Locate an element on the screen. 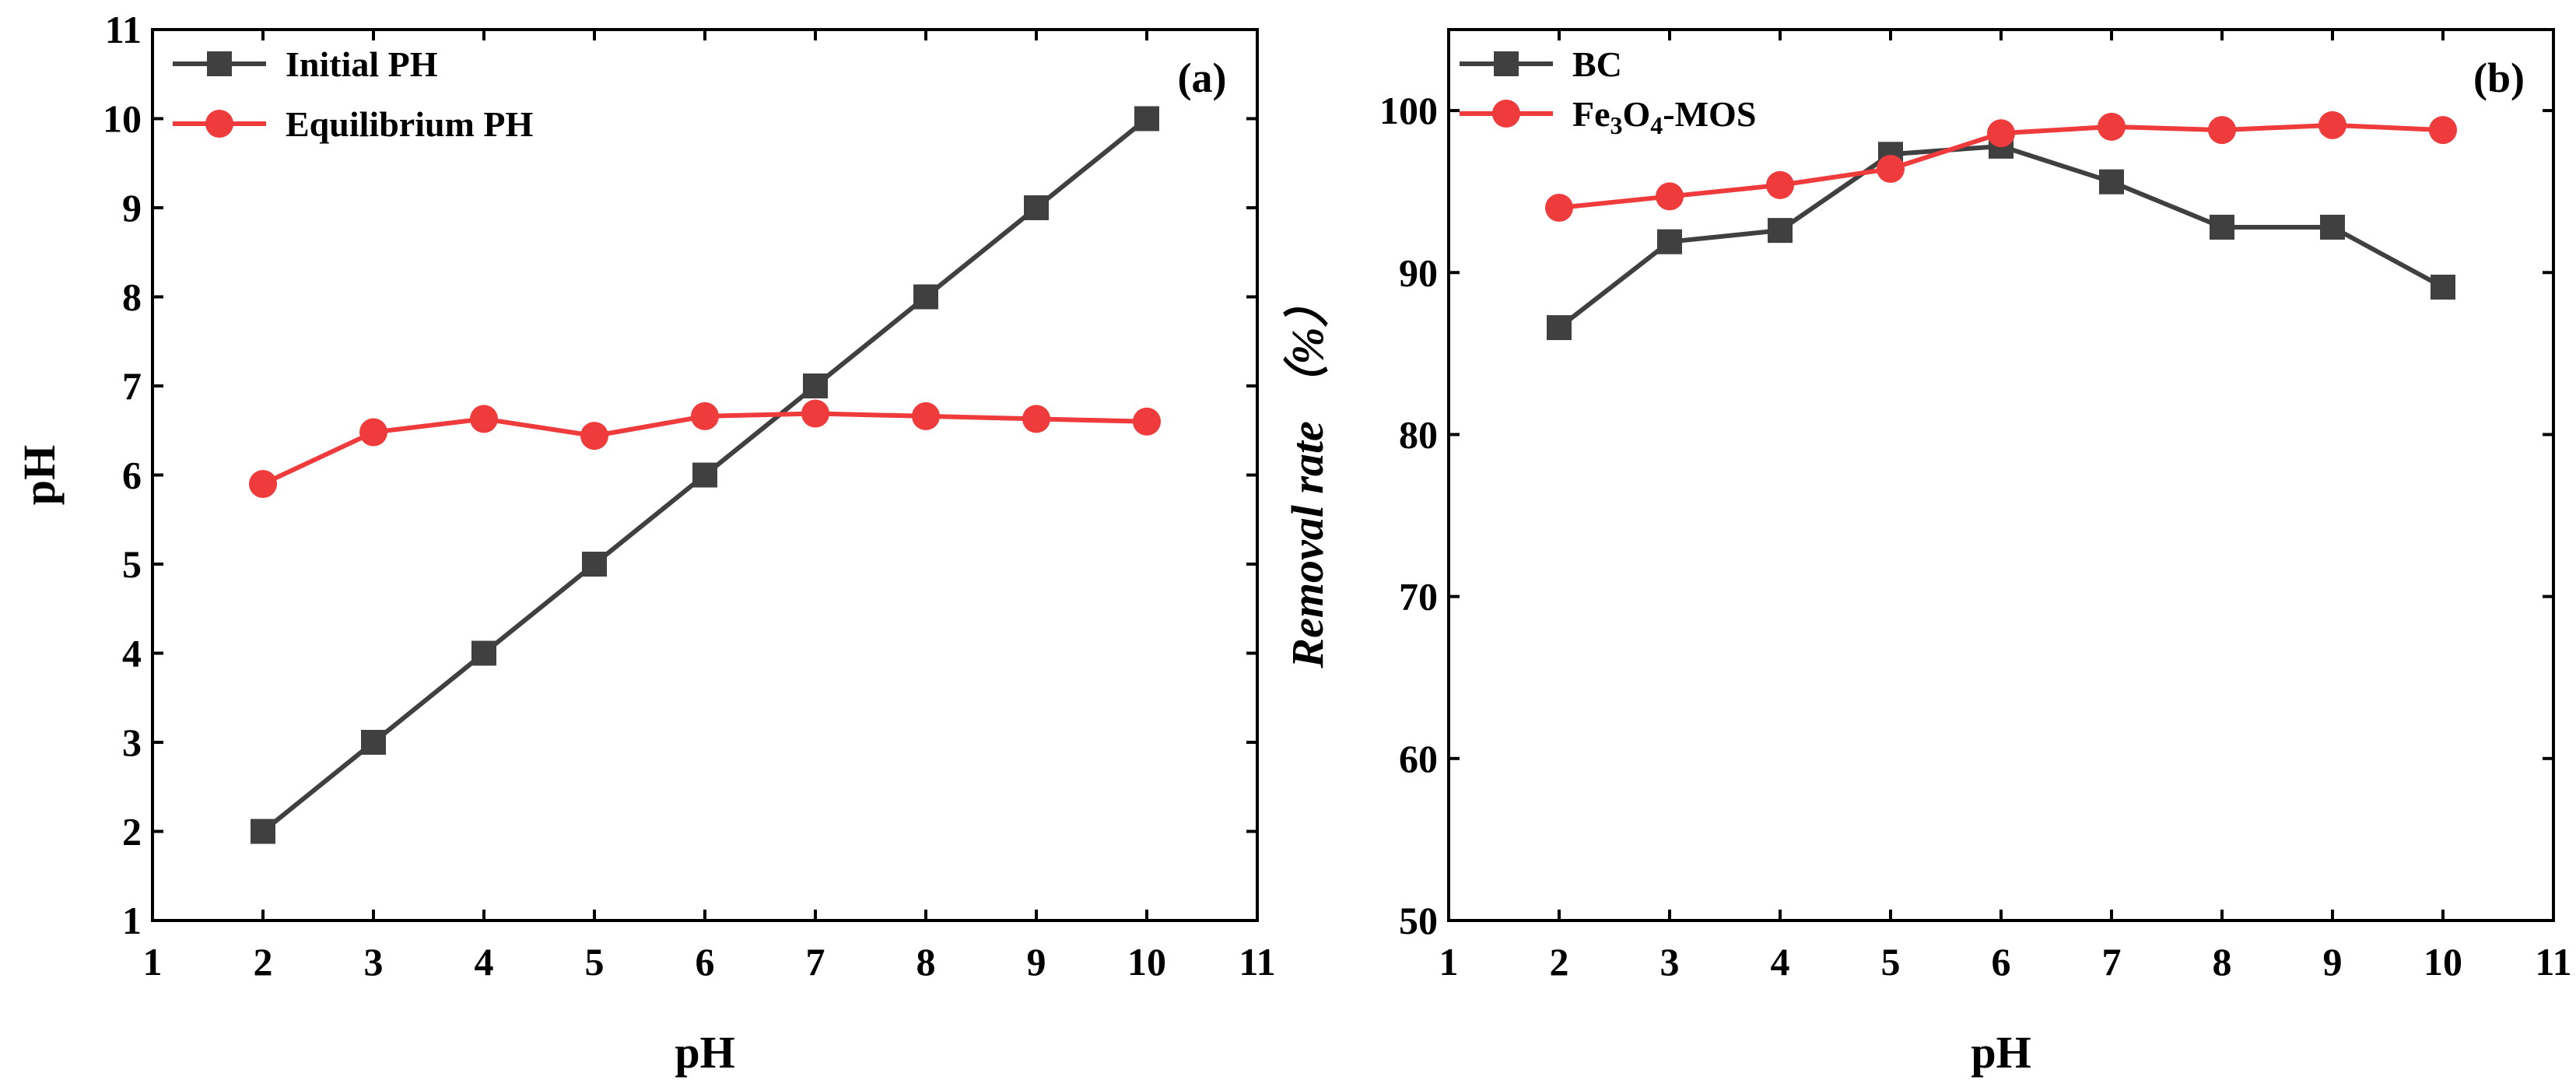 The image size is (2576, 1080). y-axis-title: Removal rate （%） is located at coordinates (1308, 475).